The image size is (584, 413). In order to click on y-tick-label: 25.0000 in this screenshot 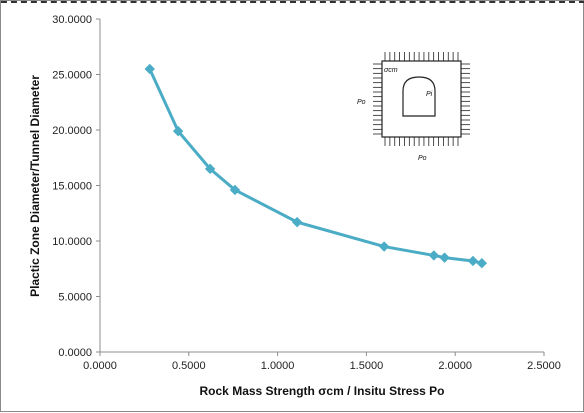, I will do `click(72, 76)`.